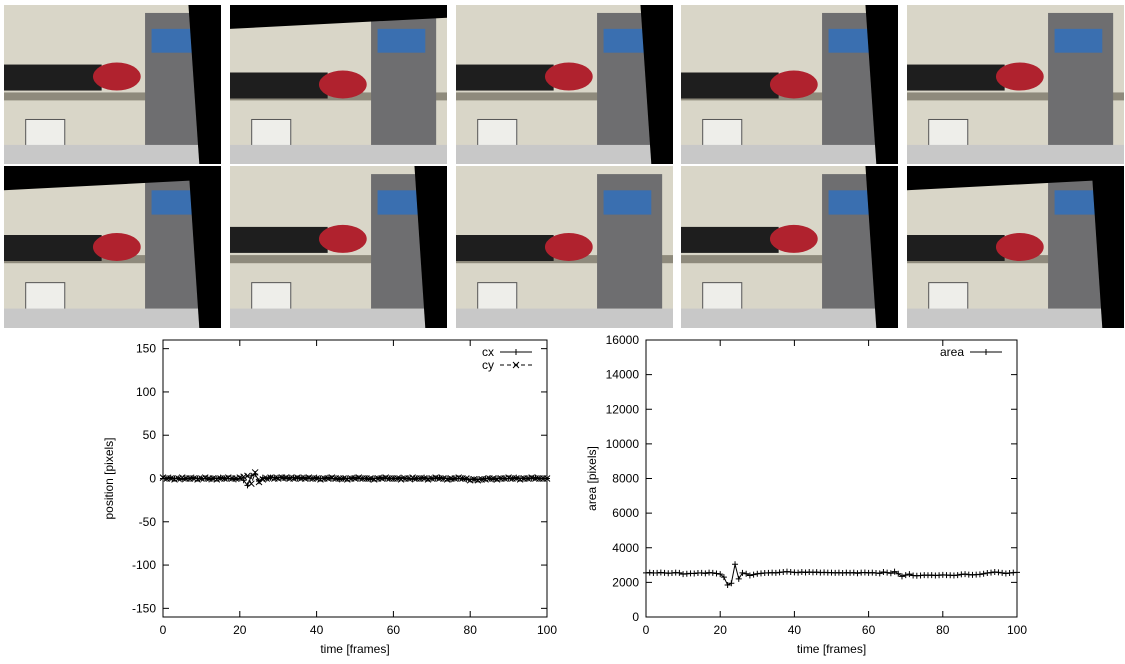 The width and height of the screenshot is (1125, 664). What do you see at coordinates (623, 444) in the screenshot?
I see `y-tick-label: 10000` at bounding box center [623, 444].